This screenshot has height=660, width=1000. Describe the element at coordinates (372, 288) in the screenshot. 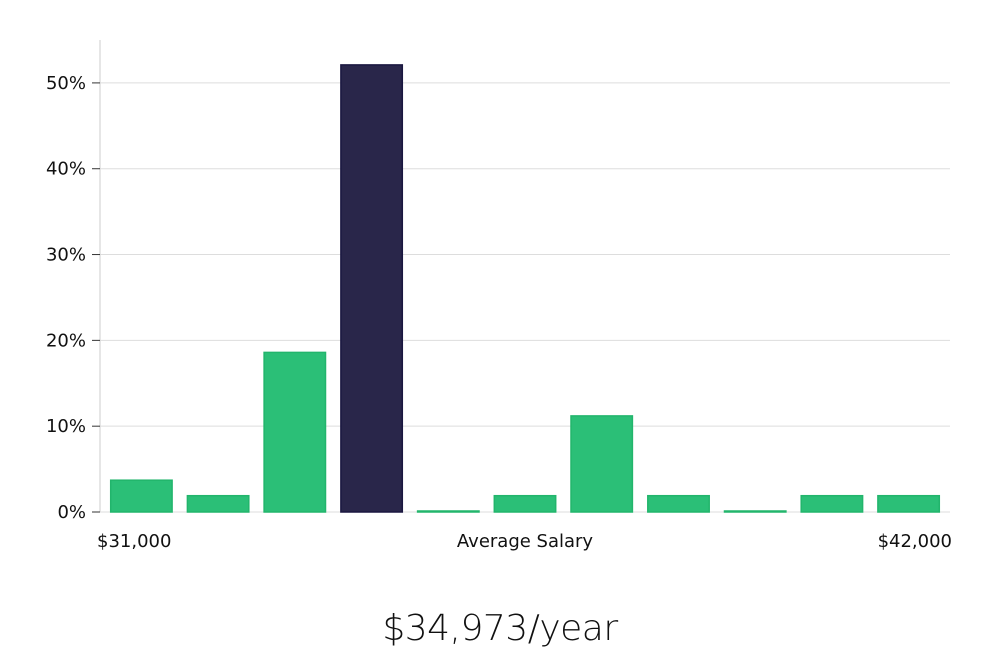

I see `bar-highlighted` at that location.